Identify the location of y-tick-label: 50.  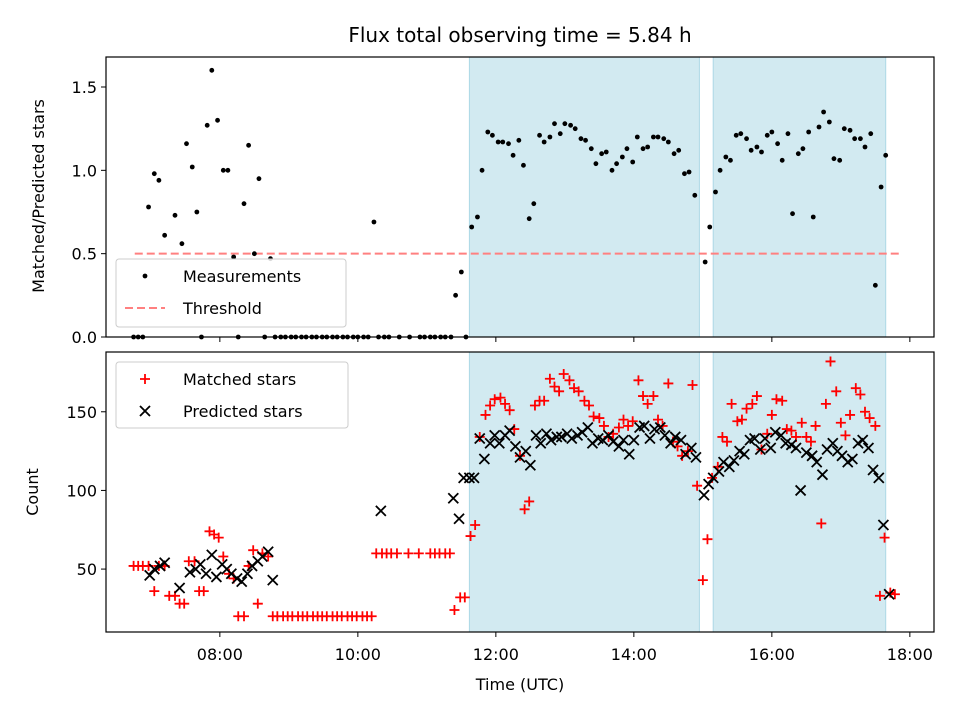
(87, 569).